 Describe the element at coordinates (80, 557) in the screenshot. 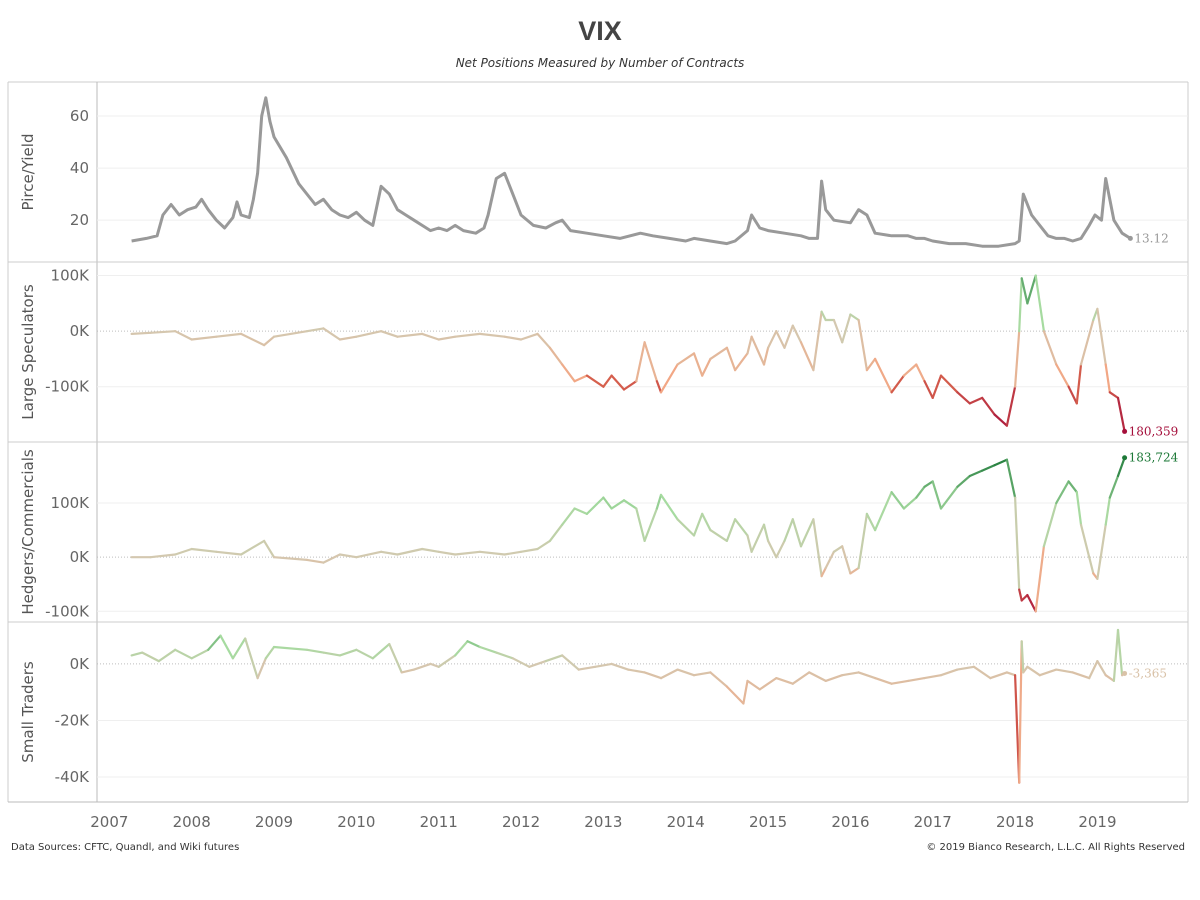

I see `y-tick-label: 0K` at that location.